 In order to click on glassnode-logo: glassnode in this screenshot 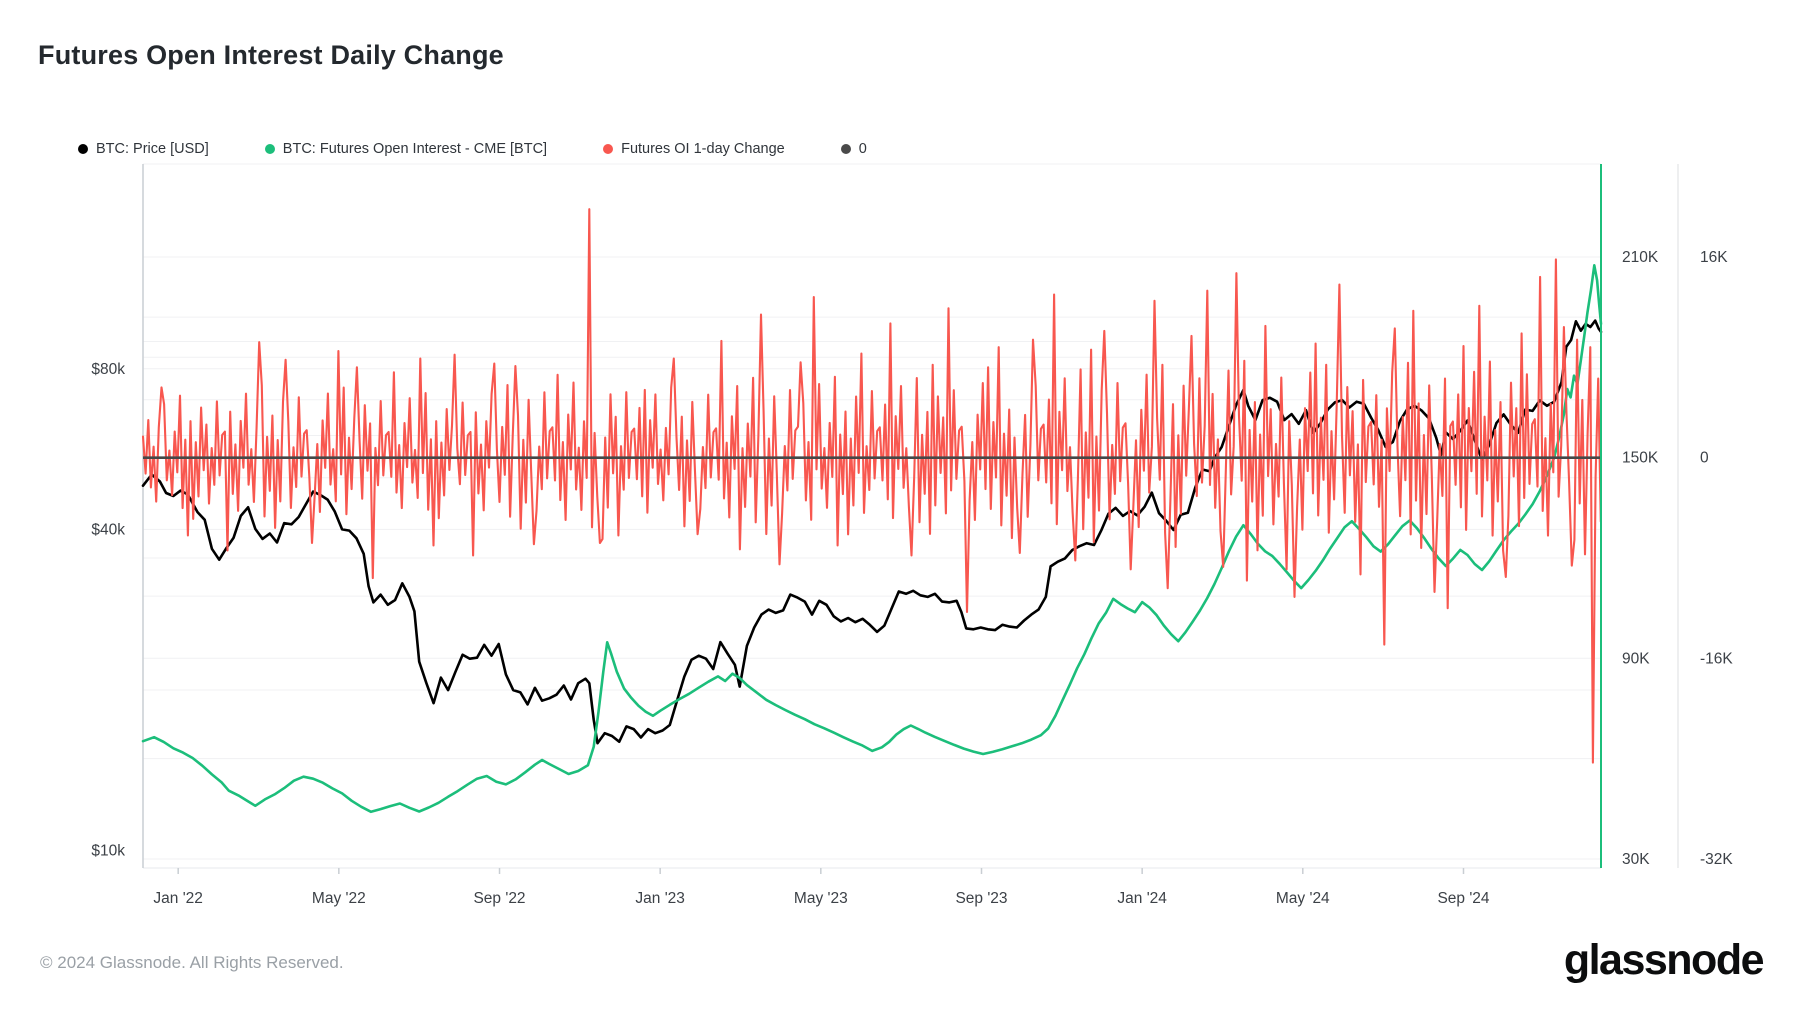, I will do `click(1664, 960)`.